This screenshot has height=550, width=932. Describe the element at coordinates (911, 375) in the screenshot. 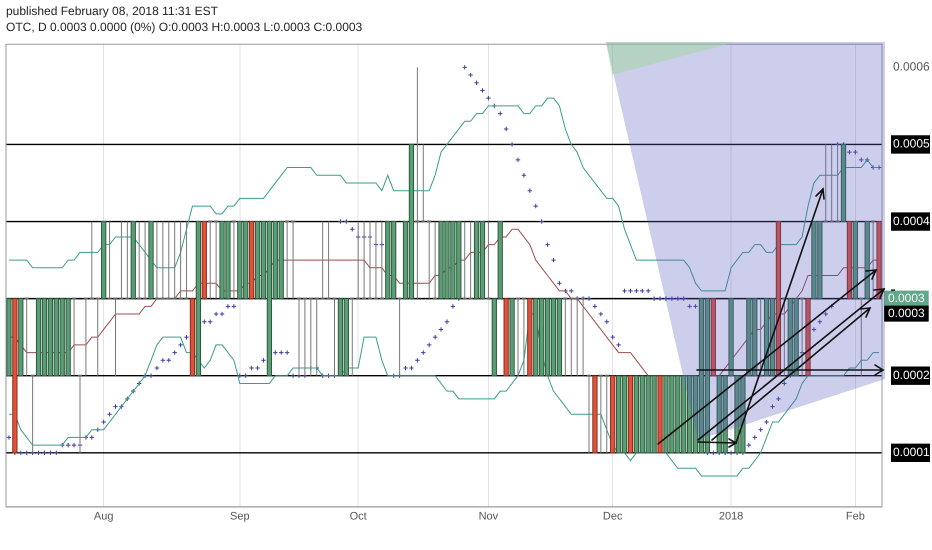

I see `y-tick-label: 0.0002` at that location.